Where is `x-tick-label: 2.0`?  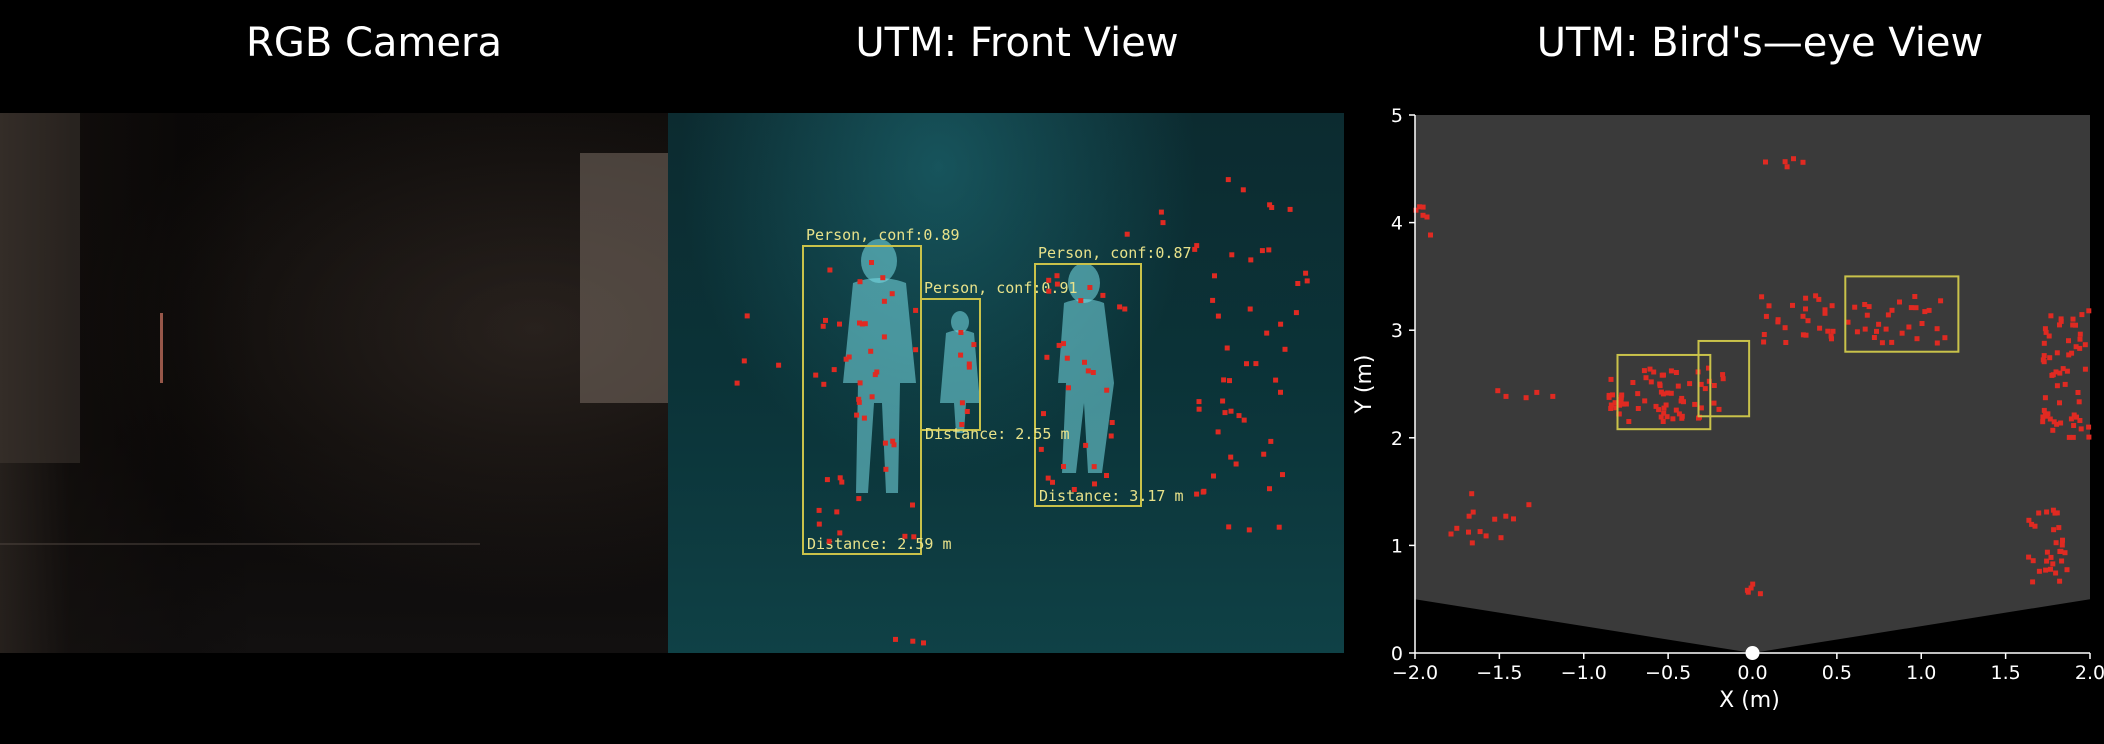 x-tick-label: 2.0 is located at coordinates (2089, 673).